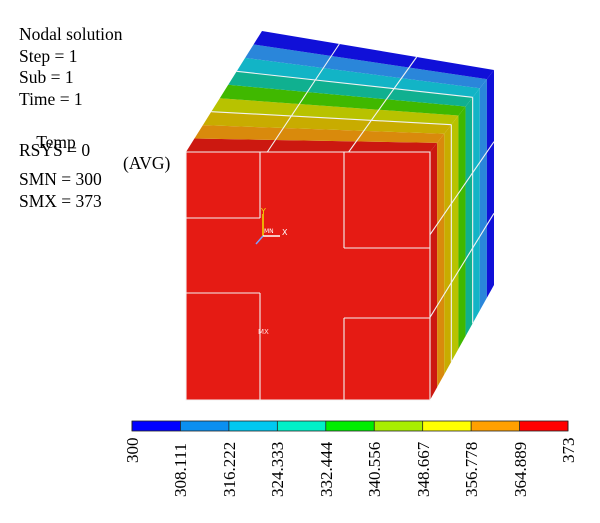  What do you see at coordinates (263, 332) in the screenshot?
I see `max-node-marker: MX` at bounding box center [263, 332].